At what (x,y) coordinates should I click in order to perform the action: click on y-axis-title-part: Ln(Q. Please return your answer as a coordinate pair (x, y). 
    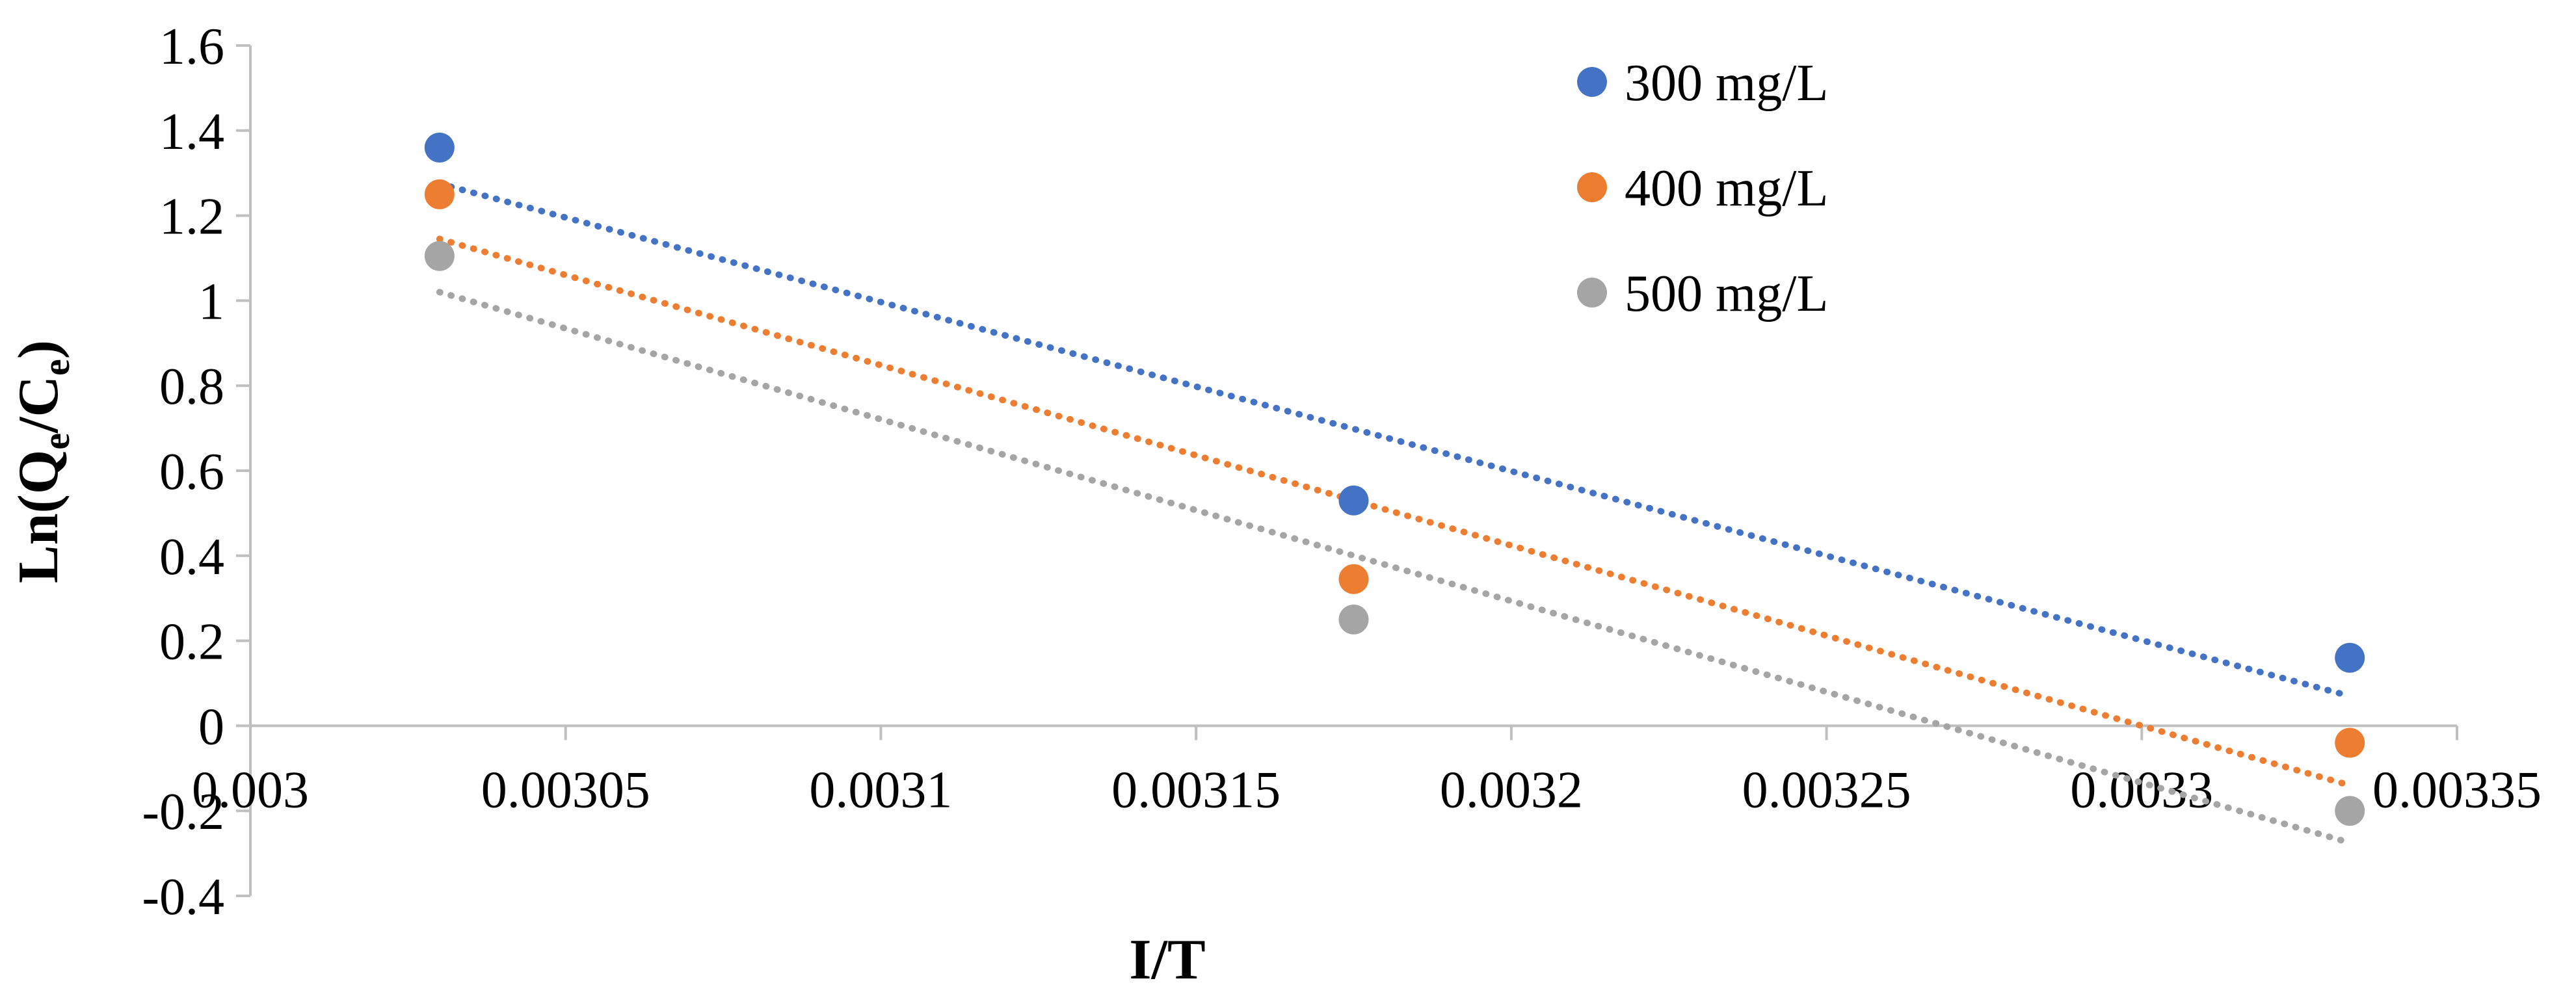
    Looking at the image, I should click on (38, 516).